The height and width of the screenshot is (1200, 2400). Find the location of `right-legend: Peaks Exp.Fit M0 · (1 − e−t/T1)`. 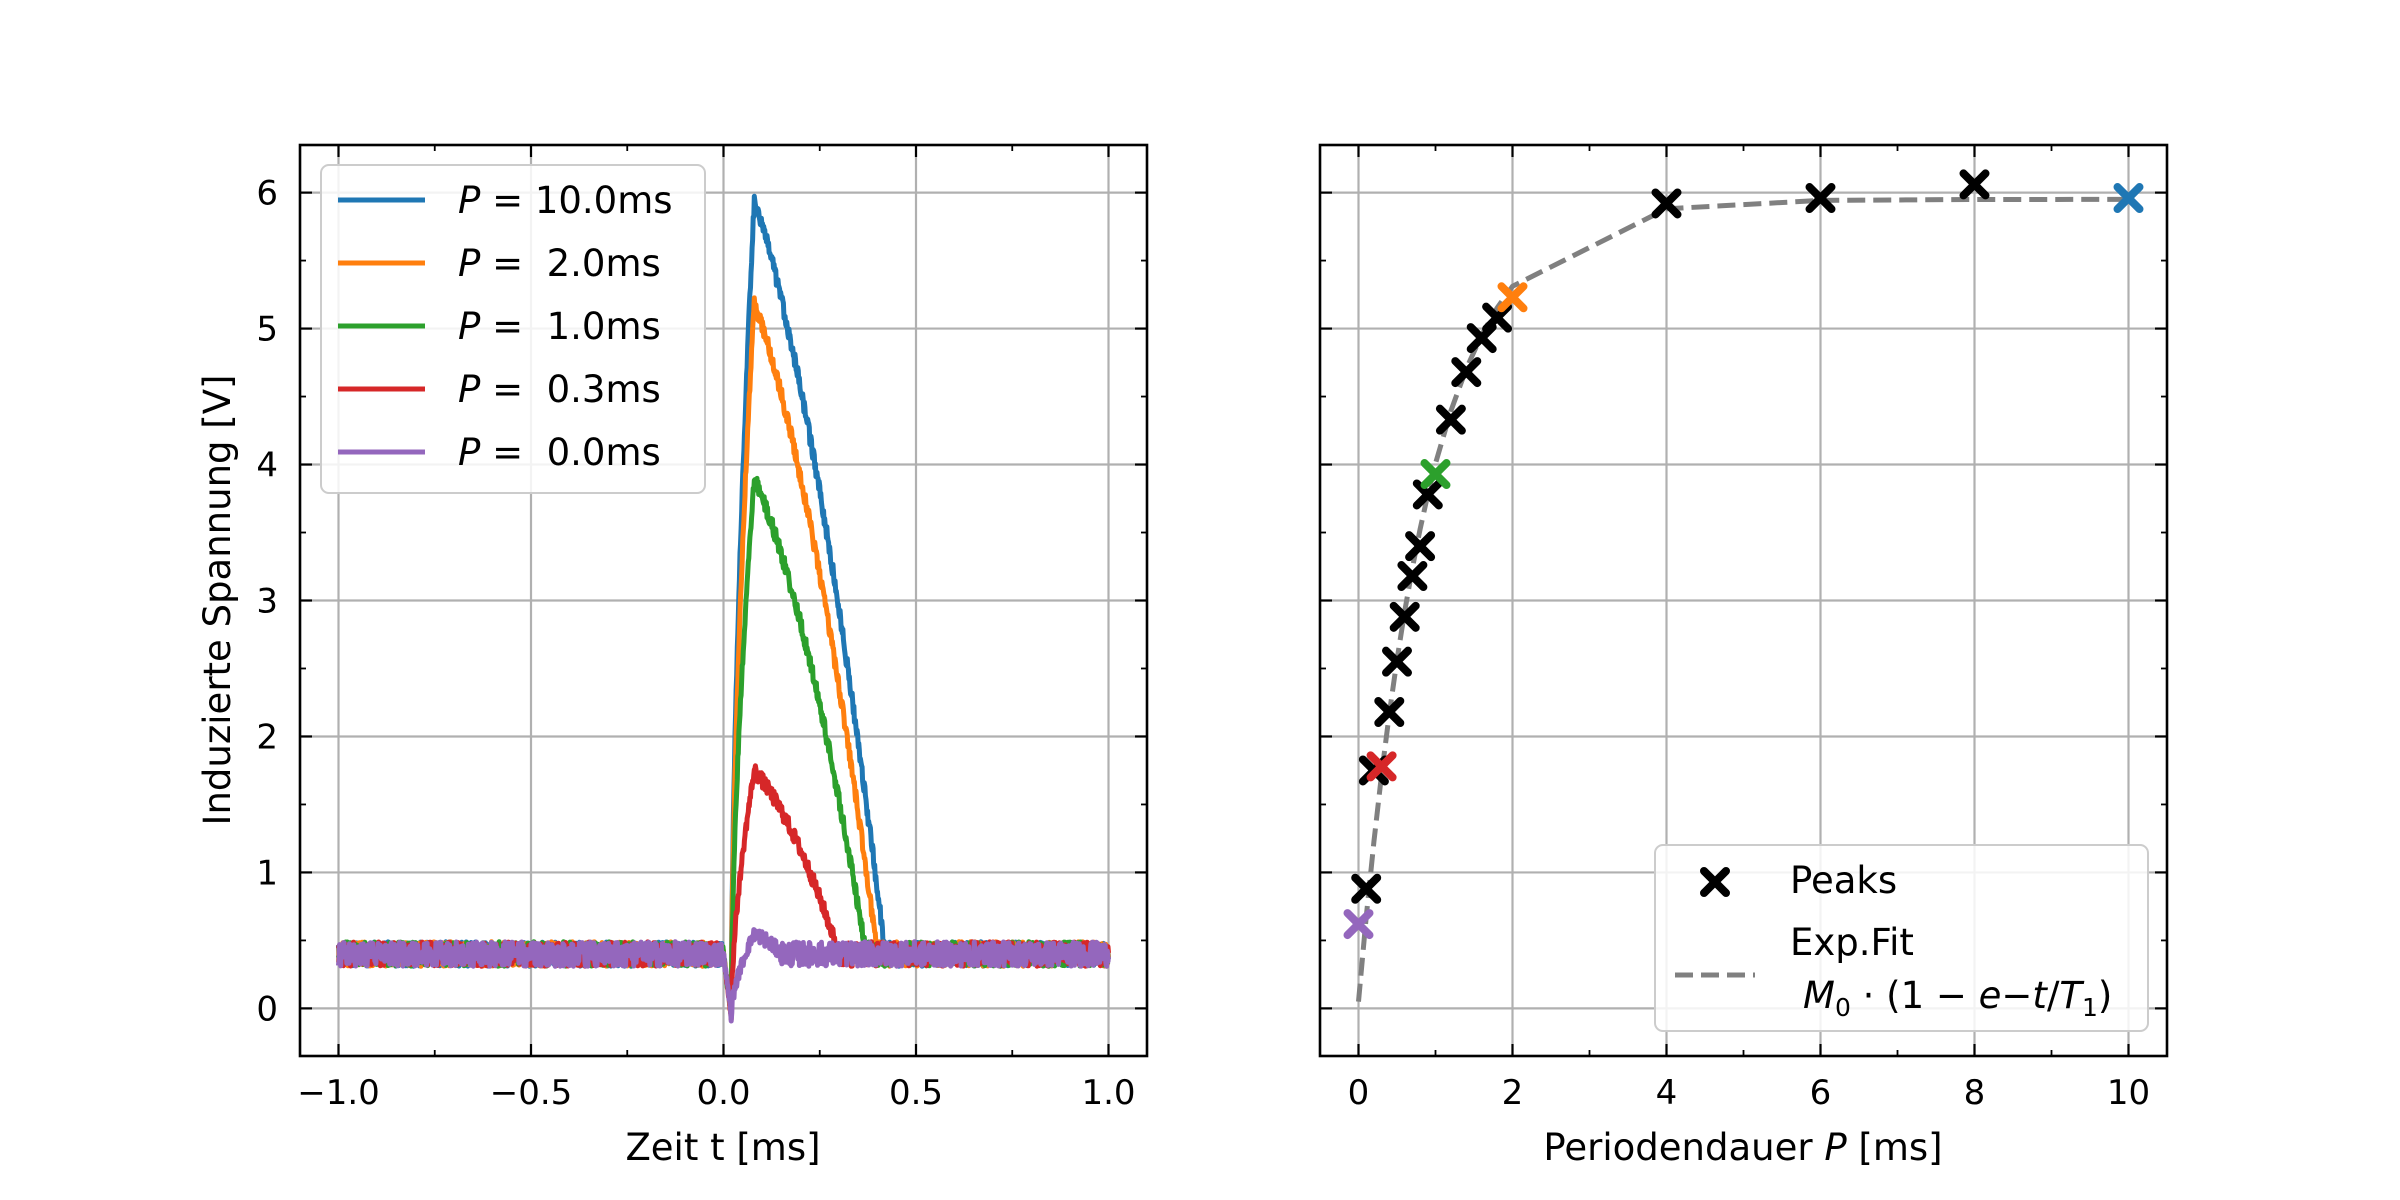

right-legend: Peaks Exp.Fit M0 · (1 − e−t/T1) is located at coordinates (1901, 938).